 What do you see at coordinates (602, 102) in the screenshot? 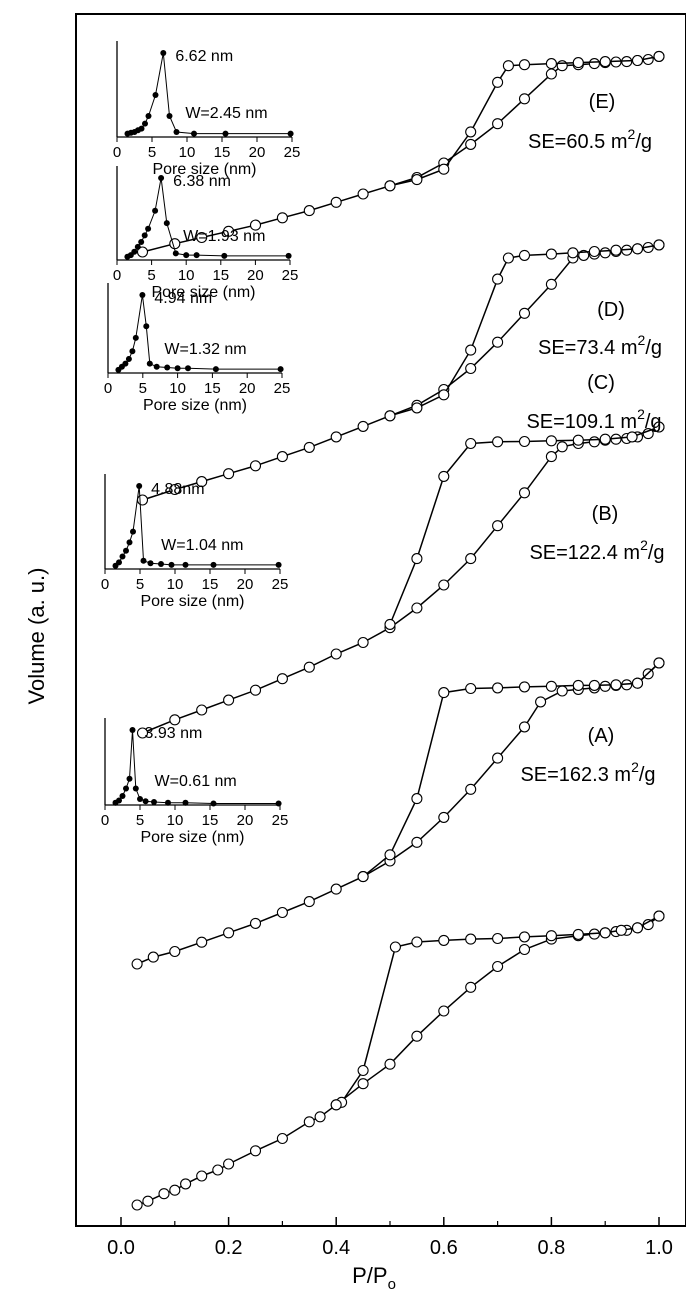
I see `sample-tag: (E)` at bounding box center [602, 102].